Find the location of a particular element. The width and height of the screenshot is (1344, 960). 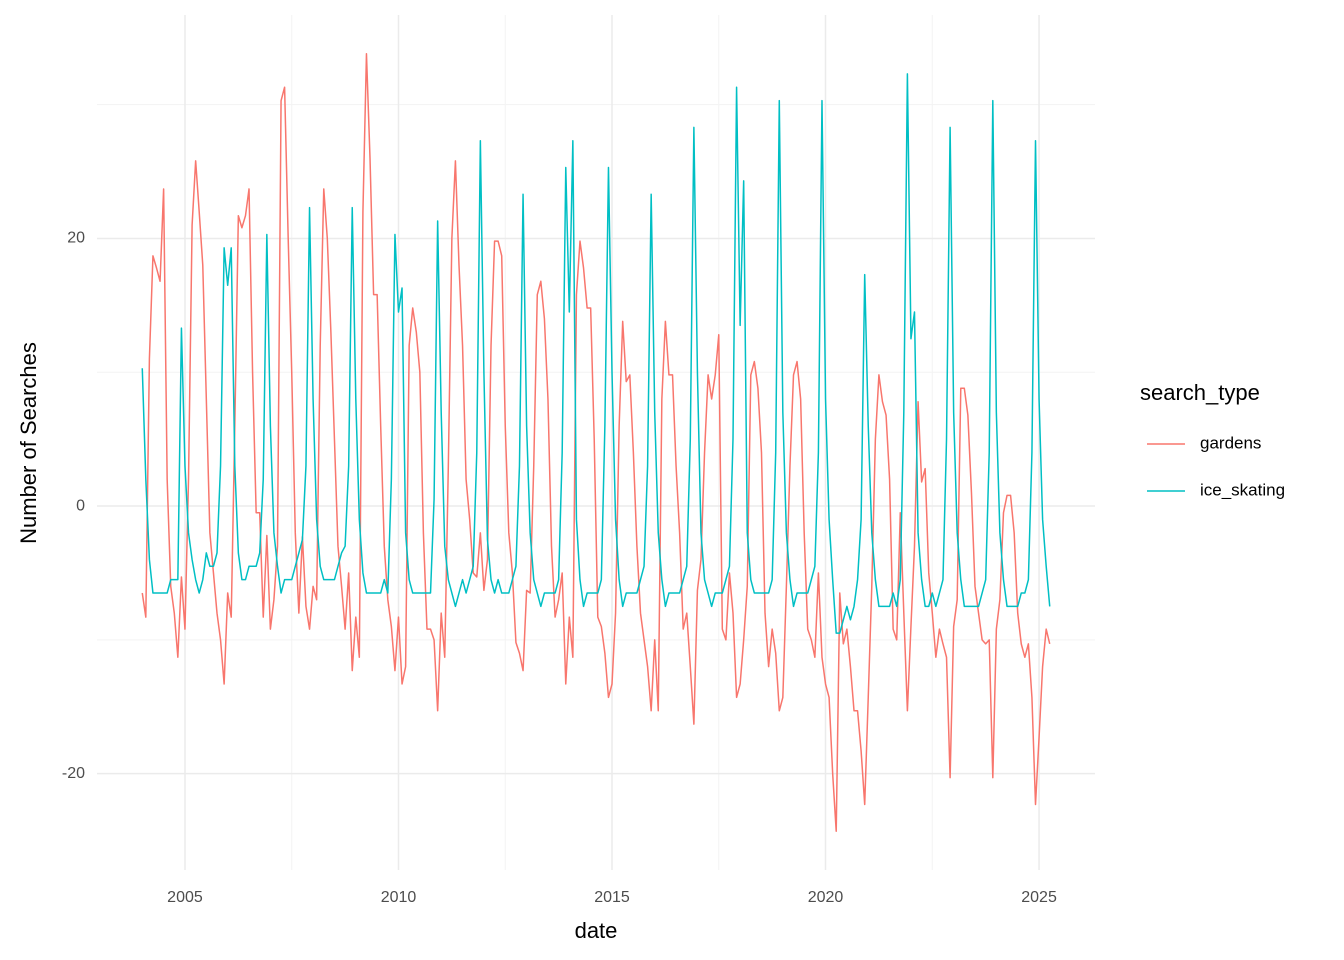

legend-label: gardens is located at coordinates (1230, 442).